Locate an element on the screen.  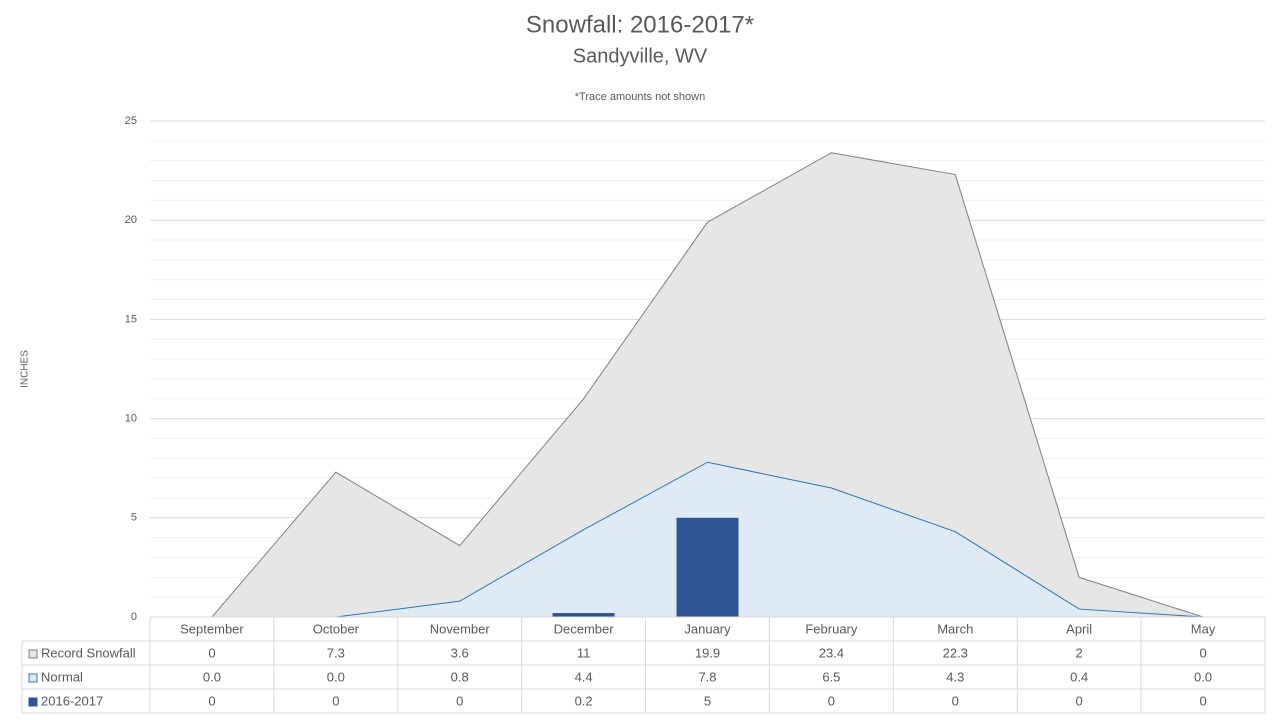
table-value: 7.3 is located at coordinates (336, 652).